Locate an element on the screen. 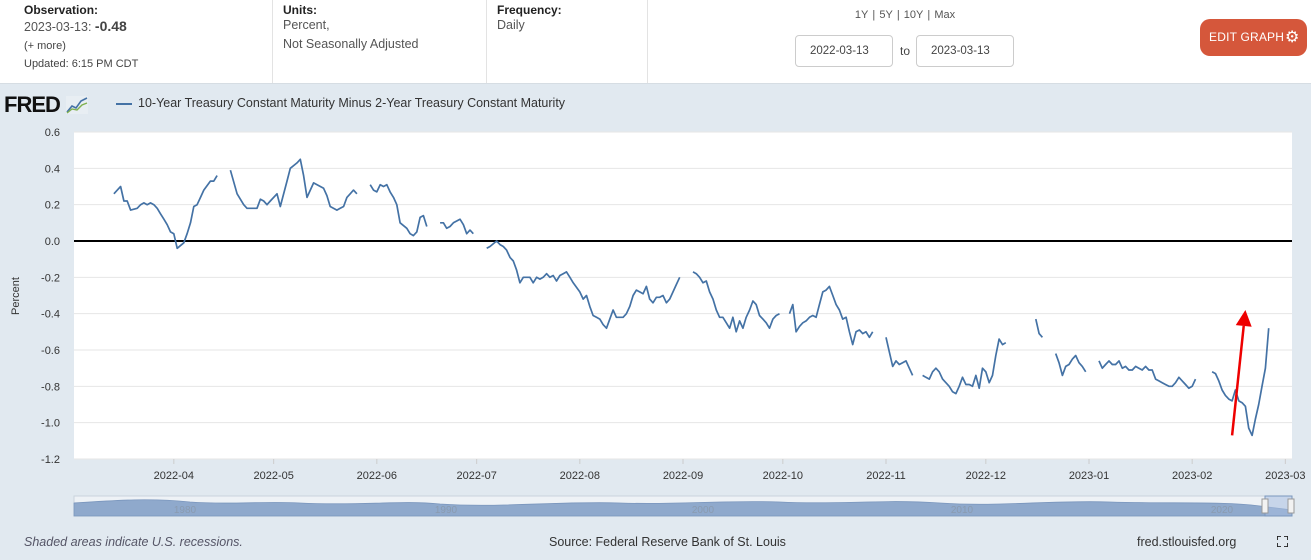 The height and width of the screenshot is (560, 1311). recession-note: Shaded areas indicate U.S. recessions. is located at coordinates (133, 542).